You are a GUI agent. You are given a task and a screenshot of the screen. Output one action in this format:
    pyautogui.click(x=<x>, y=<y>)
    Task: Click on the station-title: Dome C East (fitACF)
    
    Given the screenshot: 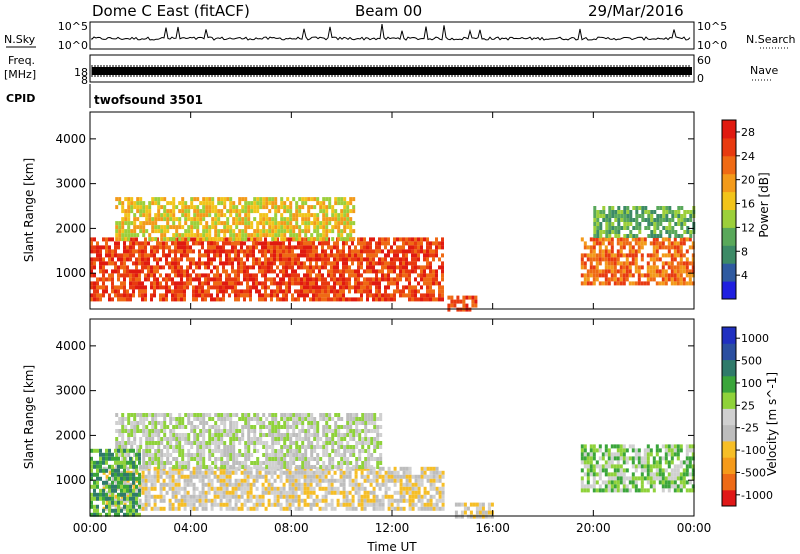 What is the action you would take?
    pyautogui.click(x=171, y=11)
    